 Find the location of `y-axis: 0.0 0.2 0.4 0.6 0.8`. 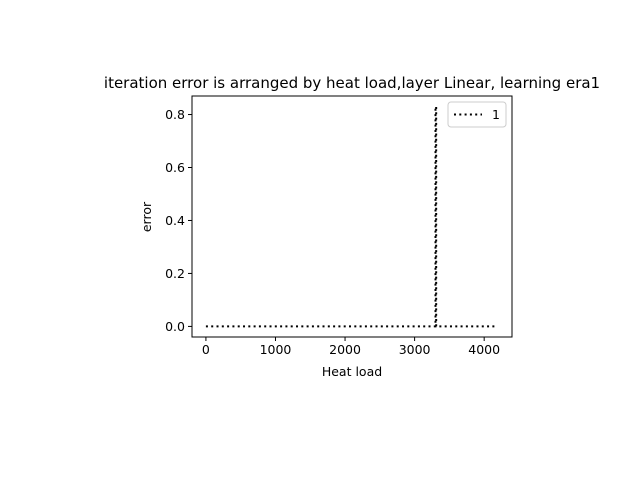

y-axis: 0.0 0.2 0.4 0.6 0.8 is located at coordinates (178, 220).